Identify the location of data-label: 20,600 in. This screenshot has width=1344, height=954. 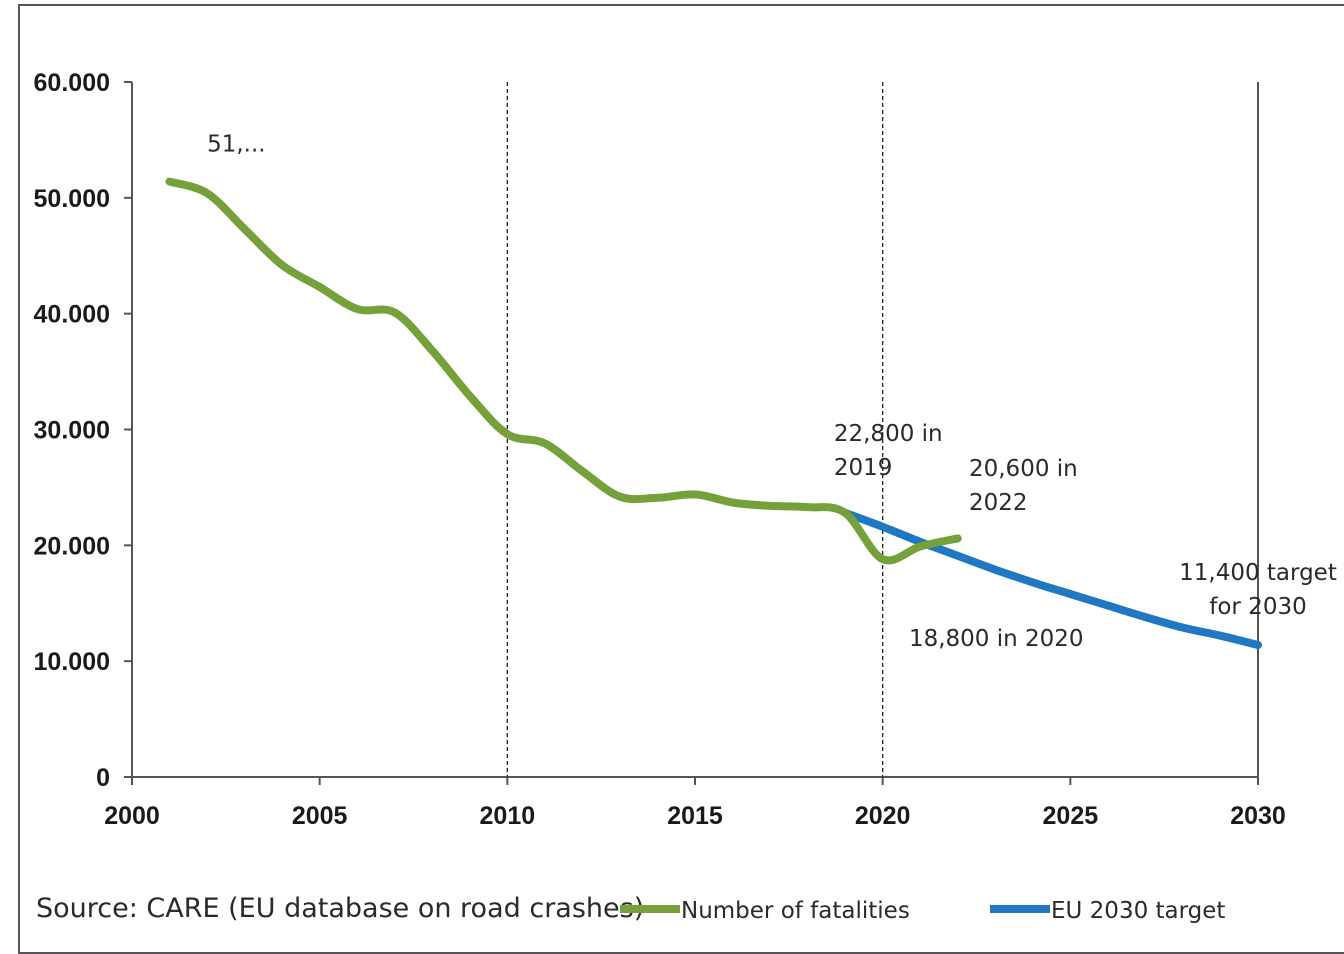
(1023, 469).